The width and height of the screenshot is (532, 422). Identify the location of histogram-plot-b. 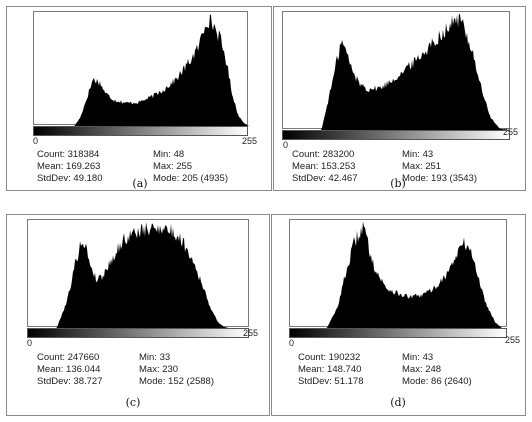
(396, 70).